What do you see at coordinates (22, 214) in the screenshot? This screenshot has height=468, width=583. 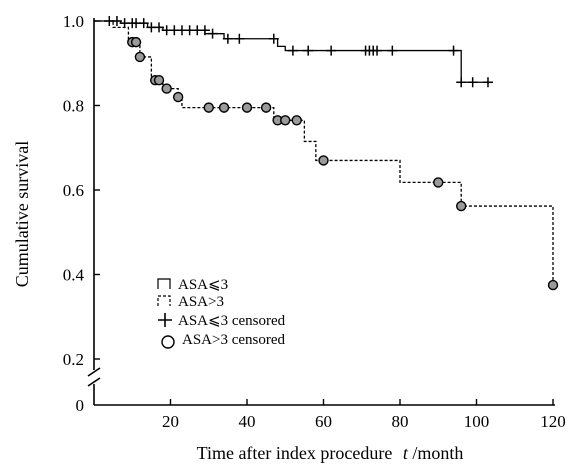 I see `y-axis-label: Cumulative survival` at bounding box center [22, 214].